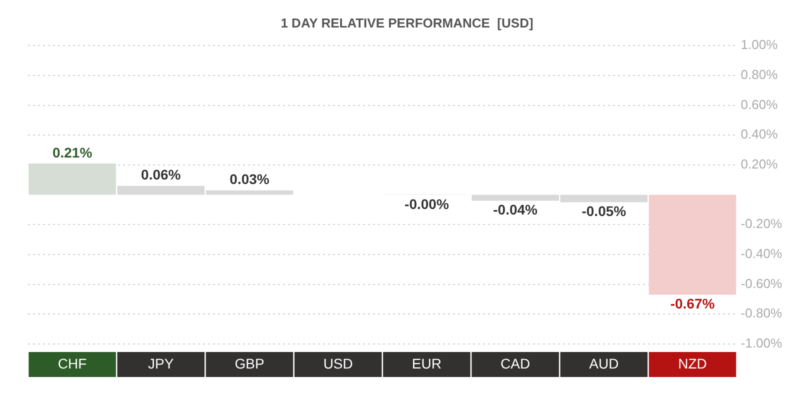  What do you see at coordinates (604, 363) in the screenshot?
I see `x-tick-label: AUD` at bounding box center [604, 363].